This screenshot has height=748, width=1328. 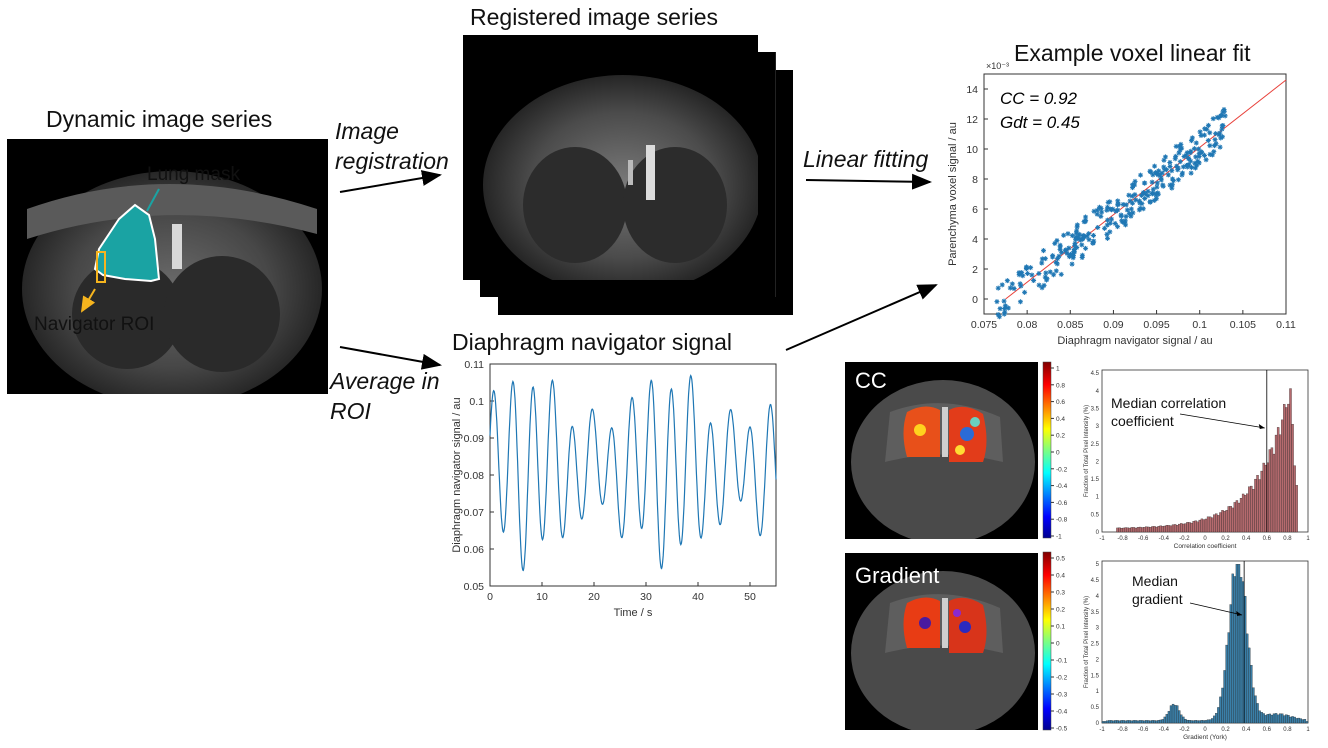 I want to click on signal-xtick: 20, so click(x=594, y=597).